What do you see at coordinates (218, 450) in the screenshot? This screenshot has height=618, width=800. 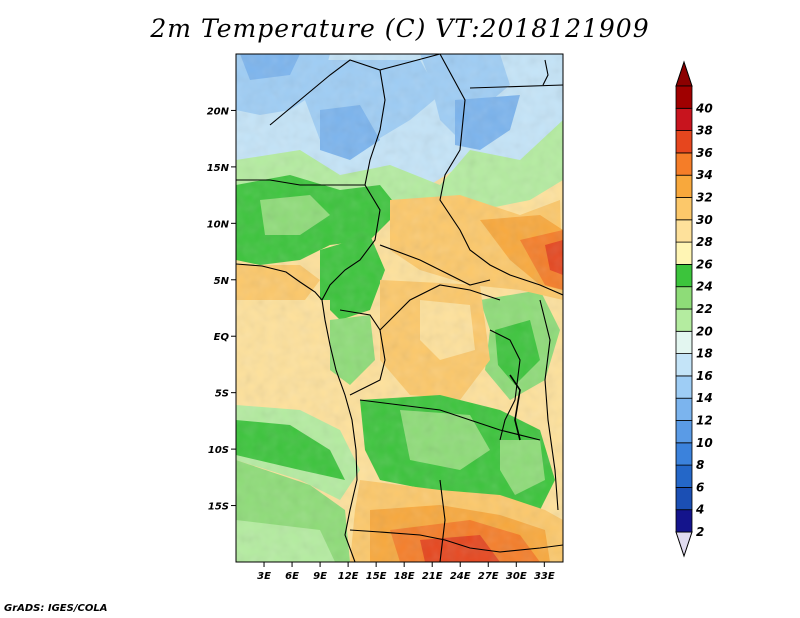 I see `lat-tick-label: 10S` at bounding box center [218, 450].